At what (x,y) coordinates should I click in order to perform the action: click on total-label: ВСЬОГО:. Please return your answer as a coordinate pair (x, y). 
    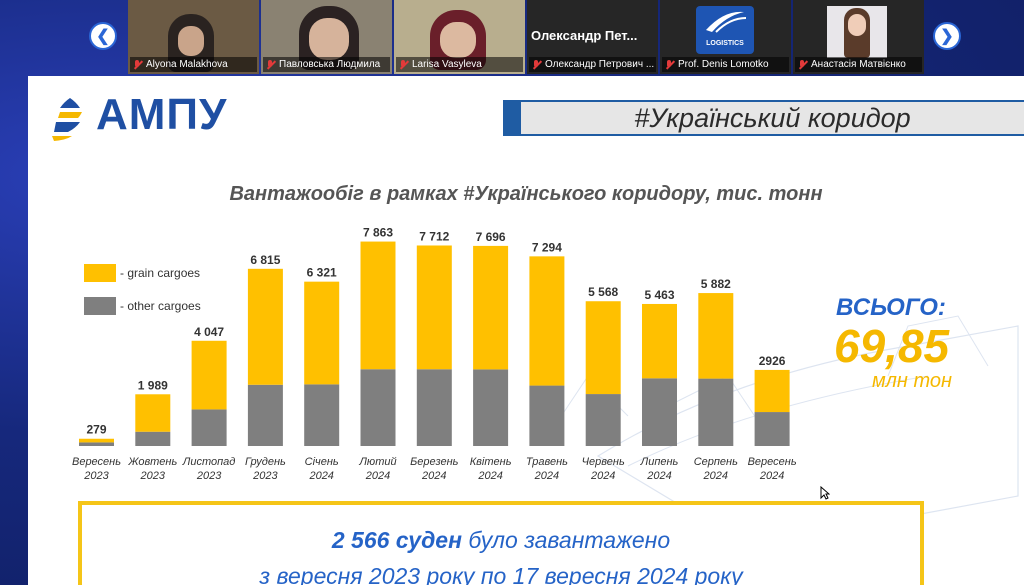
    Looking at the image, I should click on (891, 307).